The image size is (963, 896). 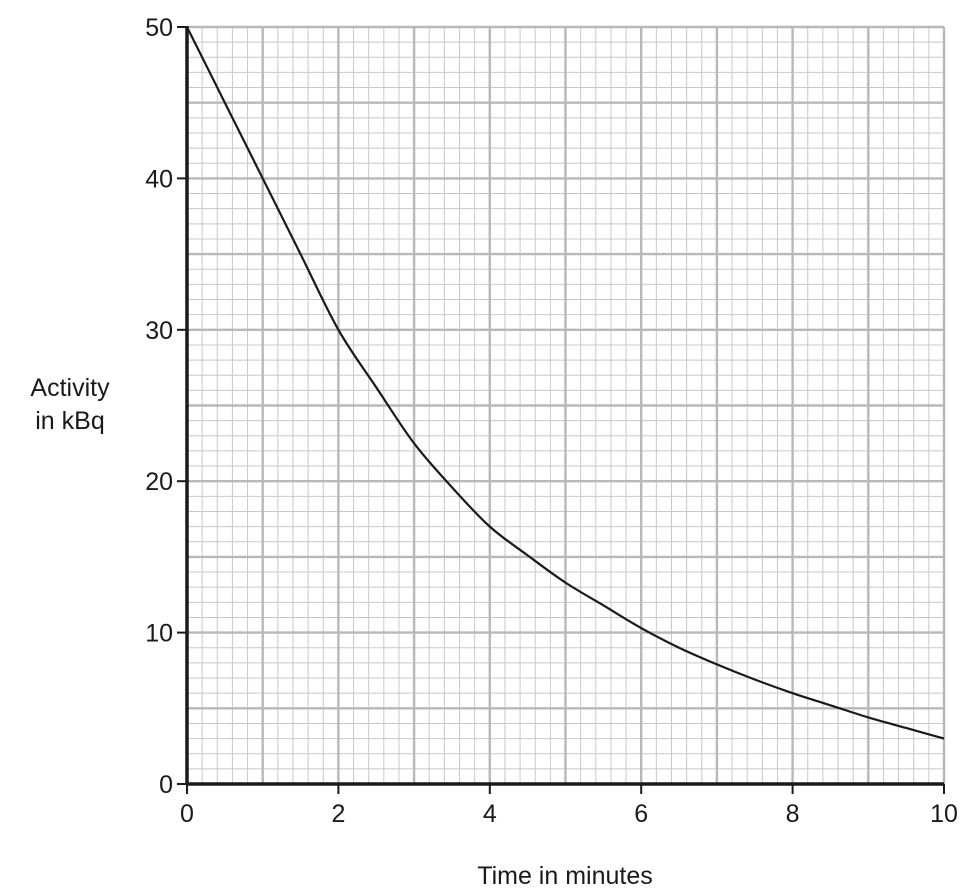 What do you see at coordinates (159, 482) in the screenshot?
I see `y-tick-label: 20` at bounding box center [159, 482].